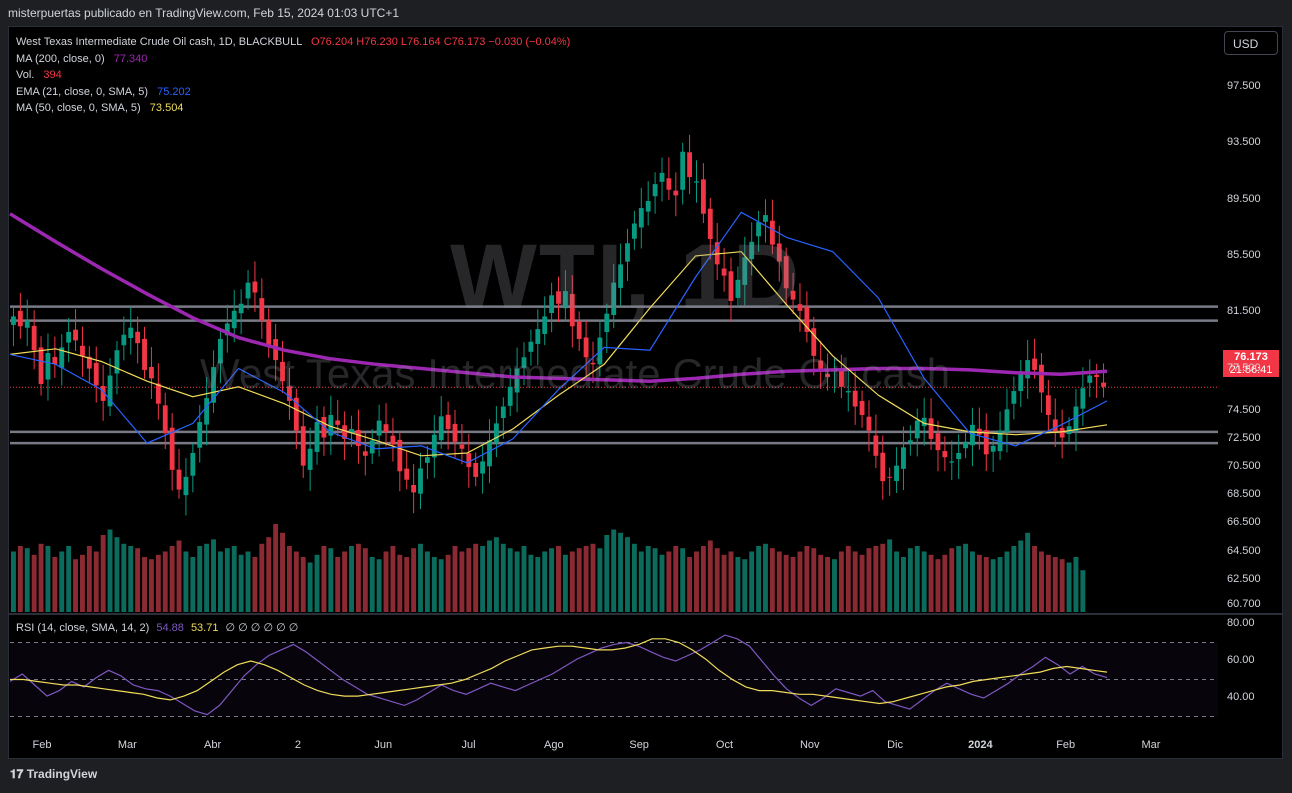  I want to click on ema21-row: EMA (21, close, 0, SMA, 5) 75.202, so click(293, 92).